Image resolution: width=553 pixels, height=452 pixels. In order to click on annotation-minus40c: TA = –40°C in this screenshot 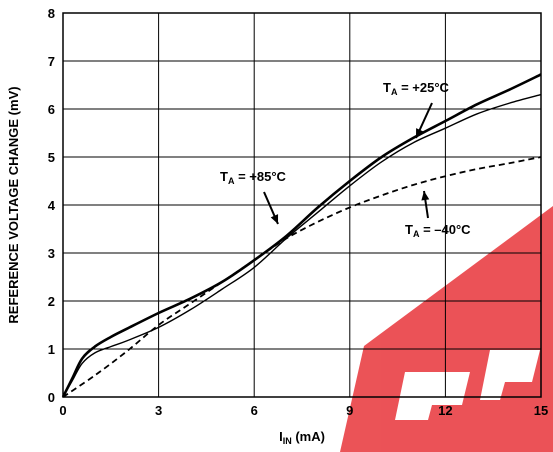, I will do `click(438, 214)`.